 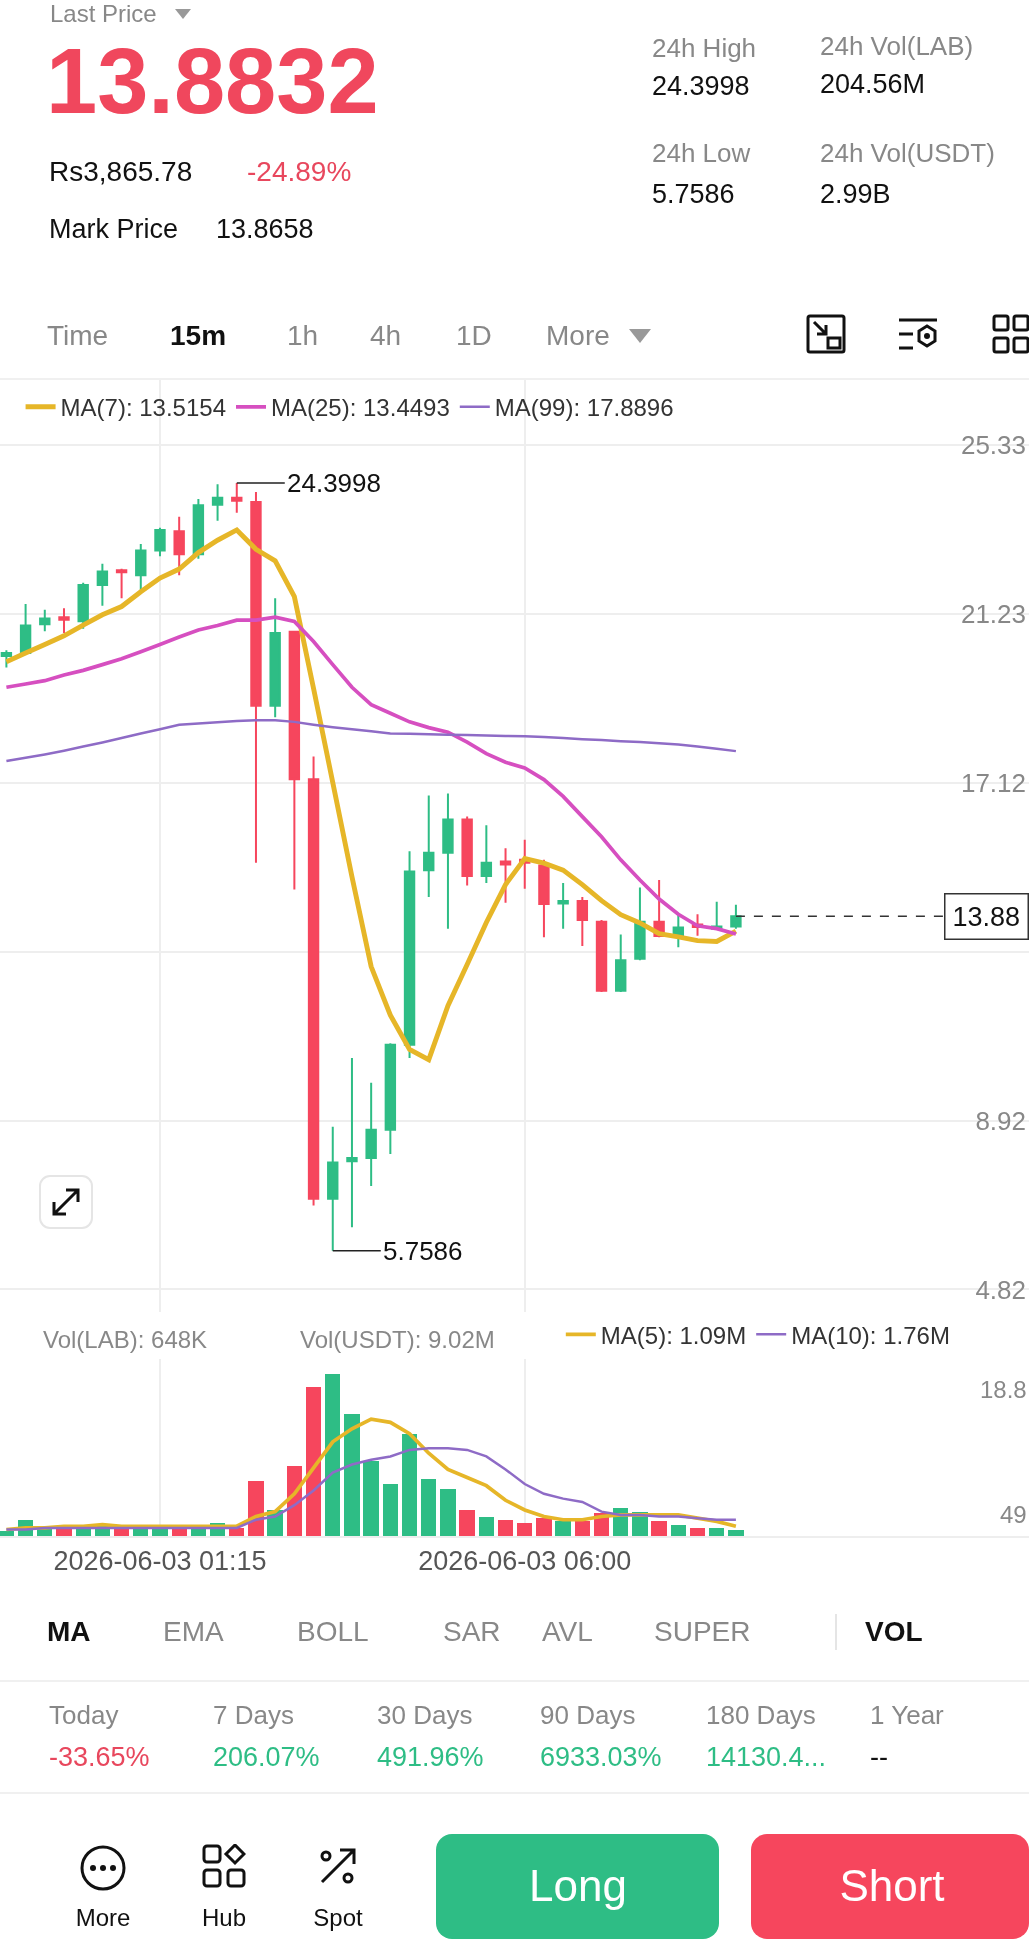 I want to click on text: 13.8832, so click(x=212, y=82).